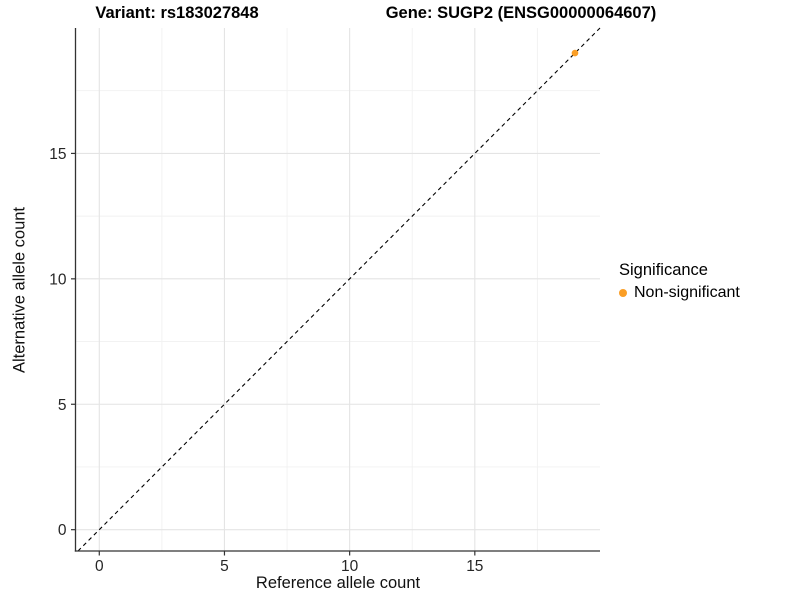 The height and width of the screenshot is (600, 800). What do you see at coordinates (99, 566) in the screenshot?
I see `x-tick-label: 0` at bounding box center [99, 566].